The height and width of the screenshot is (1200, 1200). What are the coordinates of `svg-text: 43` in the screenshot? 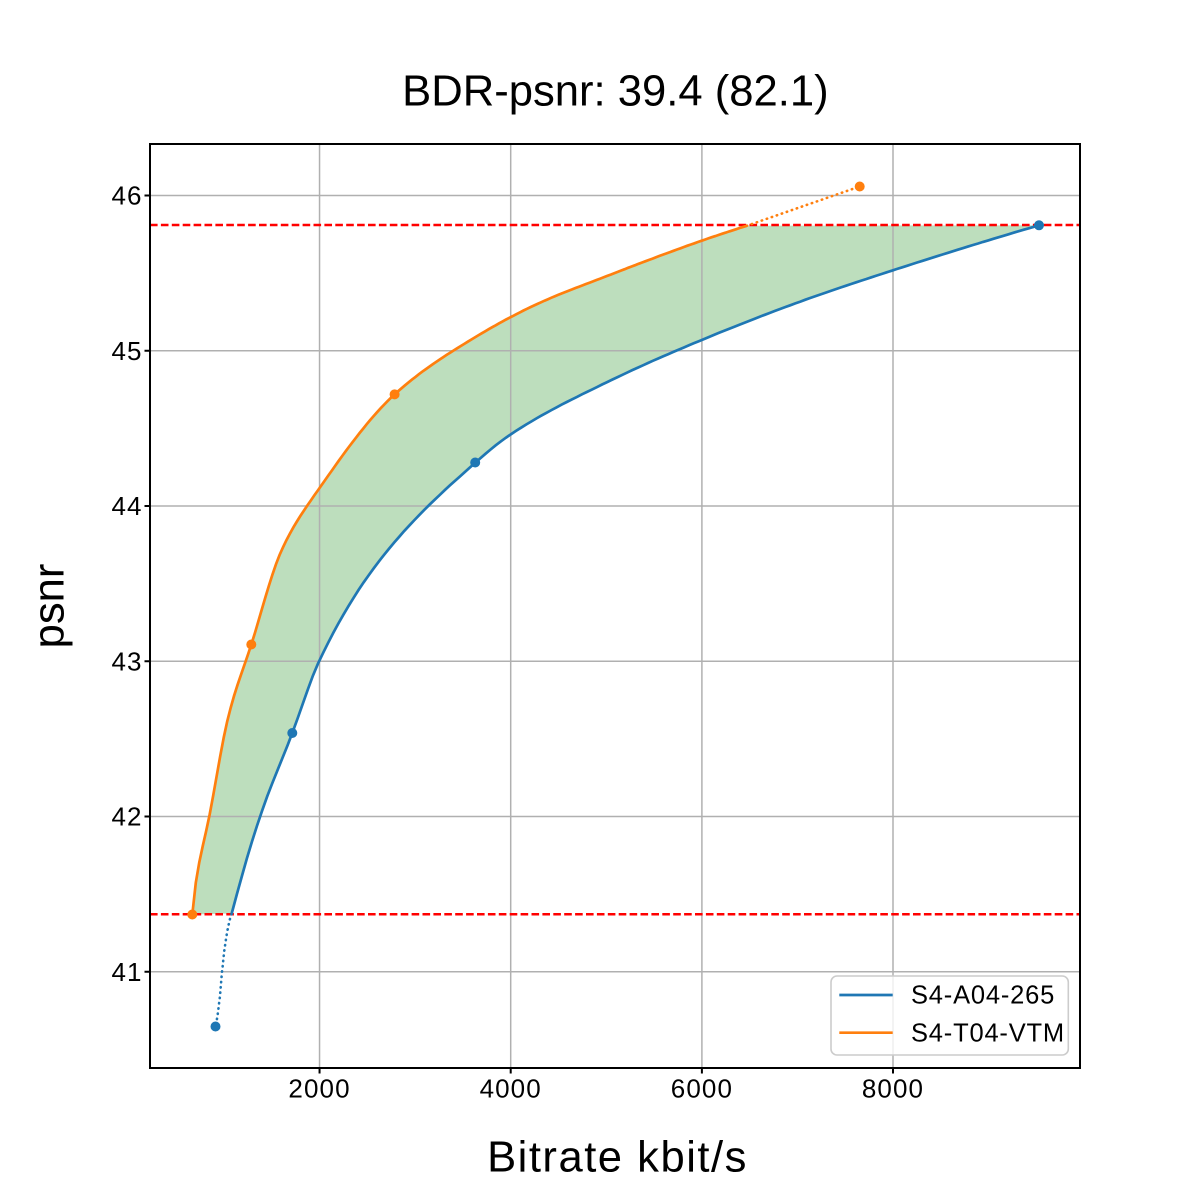 It's located at (126, 661).